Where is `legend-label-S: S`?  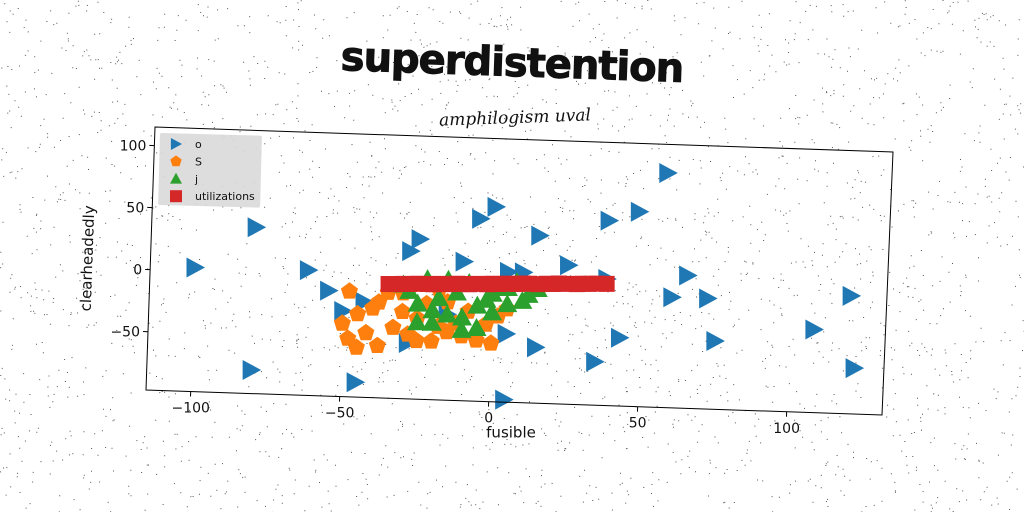 legend-label-S: S is located at coordinates (198, 161).